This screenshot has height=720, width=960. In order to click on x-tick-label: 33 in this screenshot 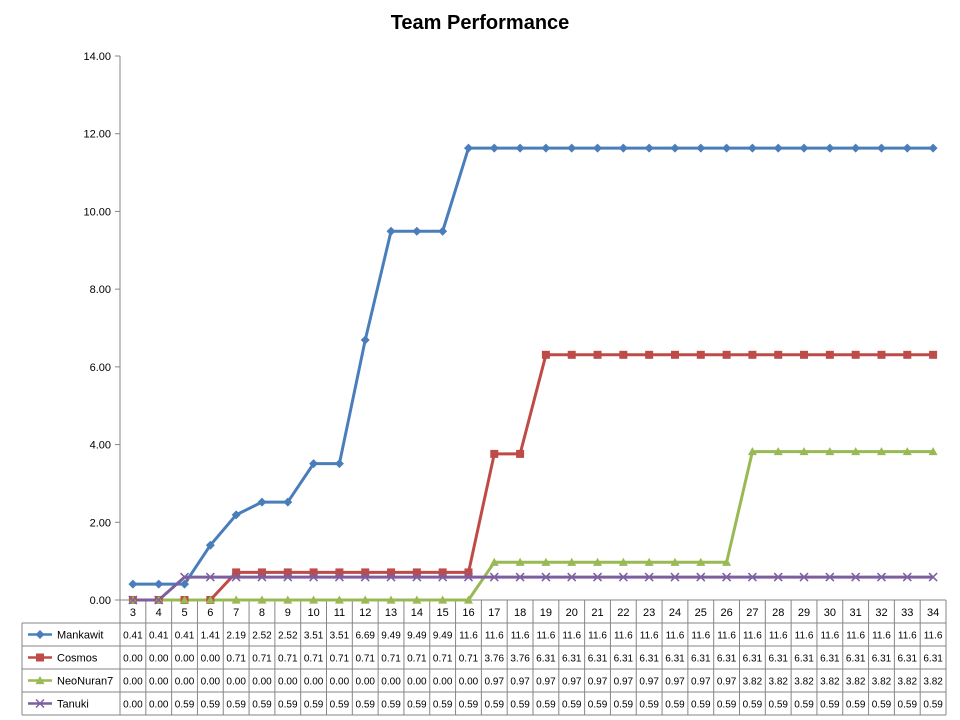, I will do `click(907, 613)`.